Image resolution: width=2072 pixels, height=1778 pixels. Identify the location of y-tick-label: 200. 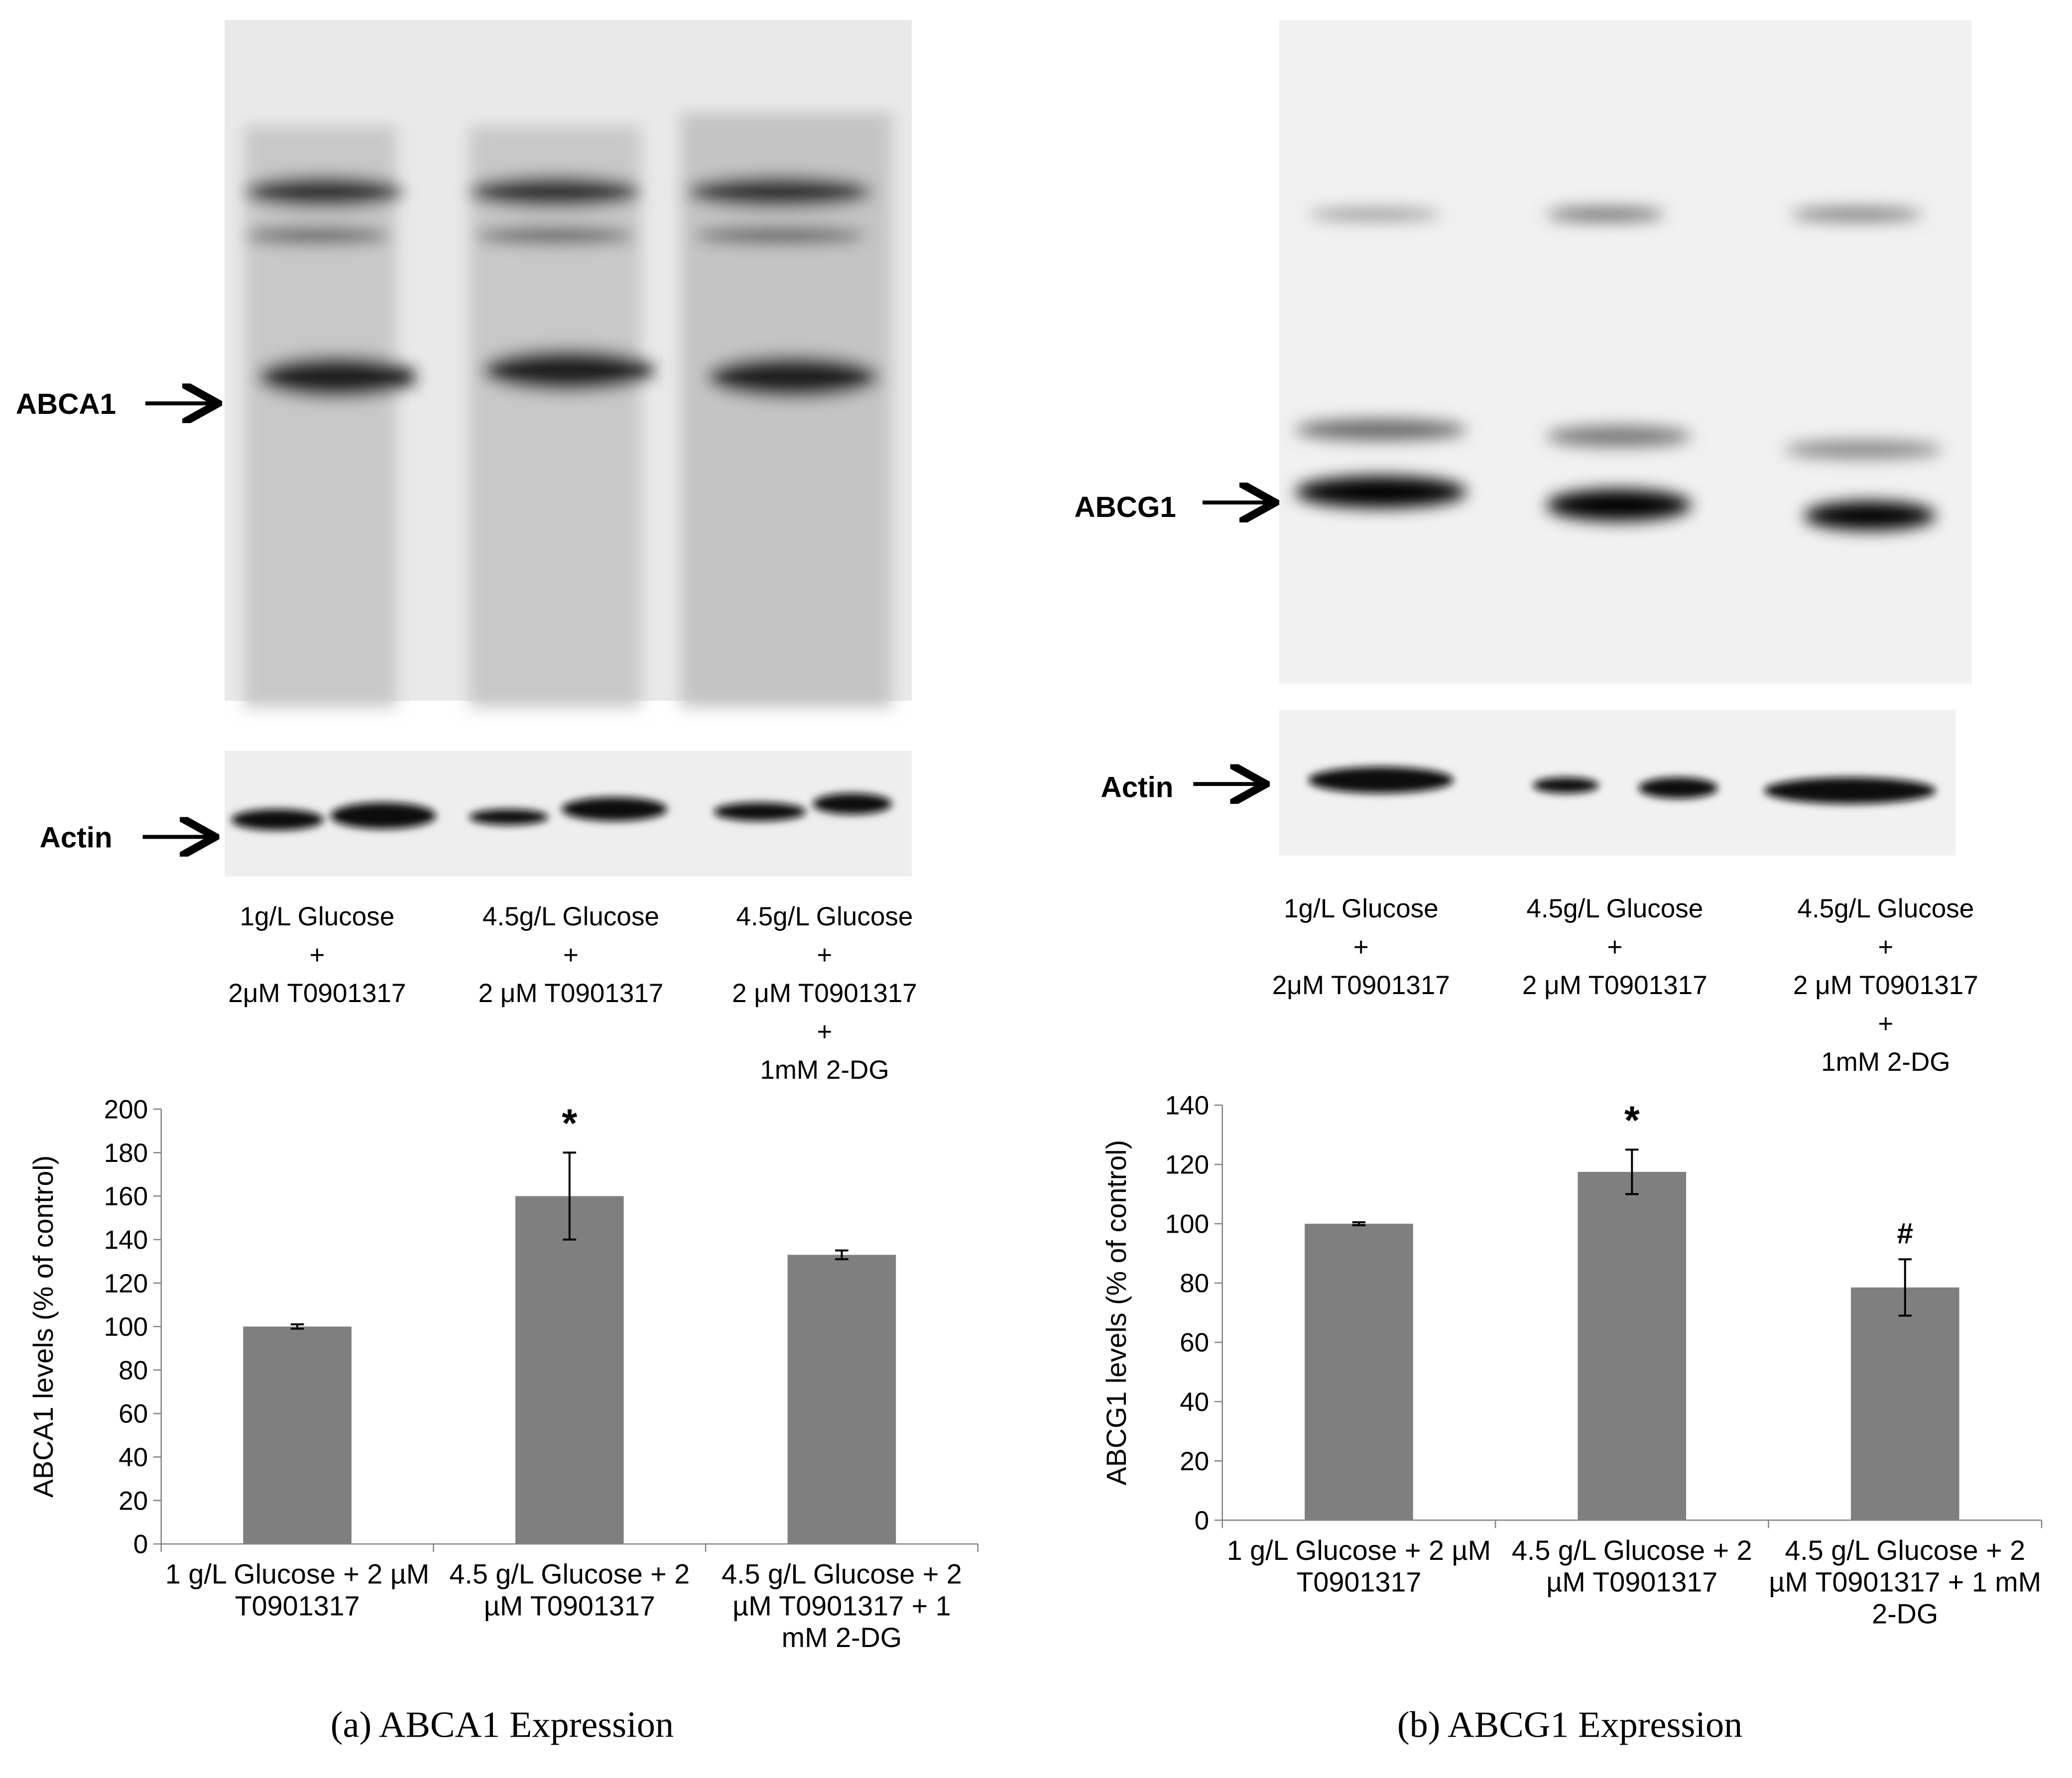
(126, 1110).